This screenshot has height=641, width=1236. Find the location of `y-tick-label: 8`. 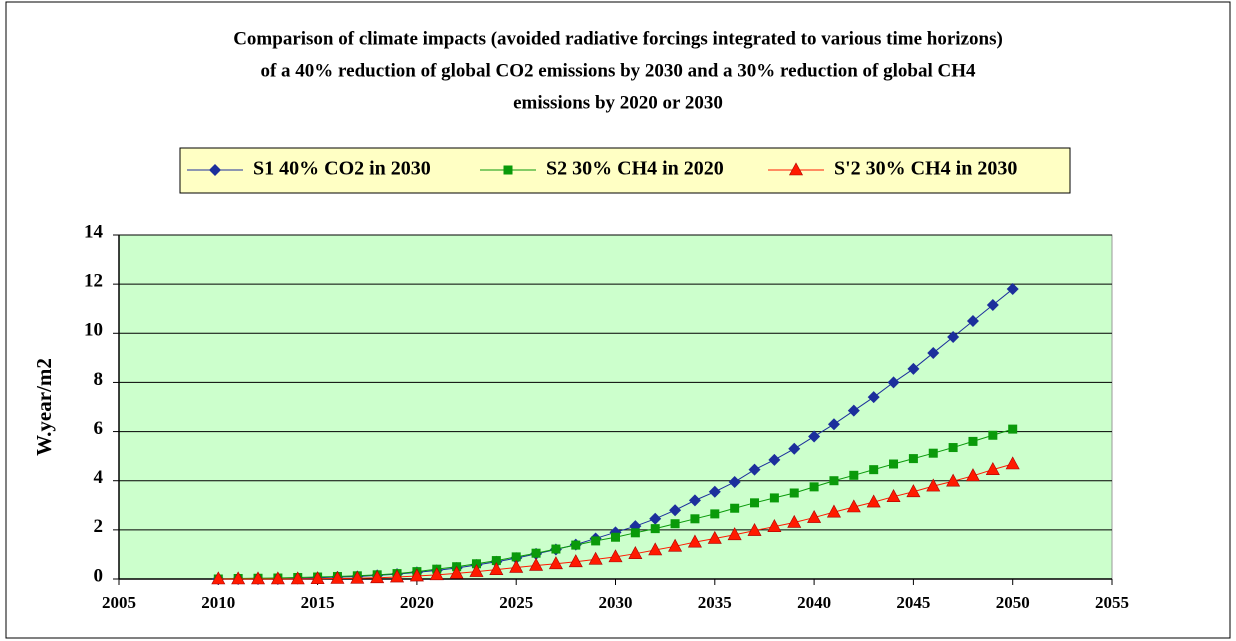

y-tick-label: 8 is located at coordinates (99, 379).